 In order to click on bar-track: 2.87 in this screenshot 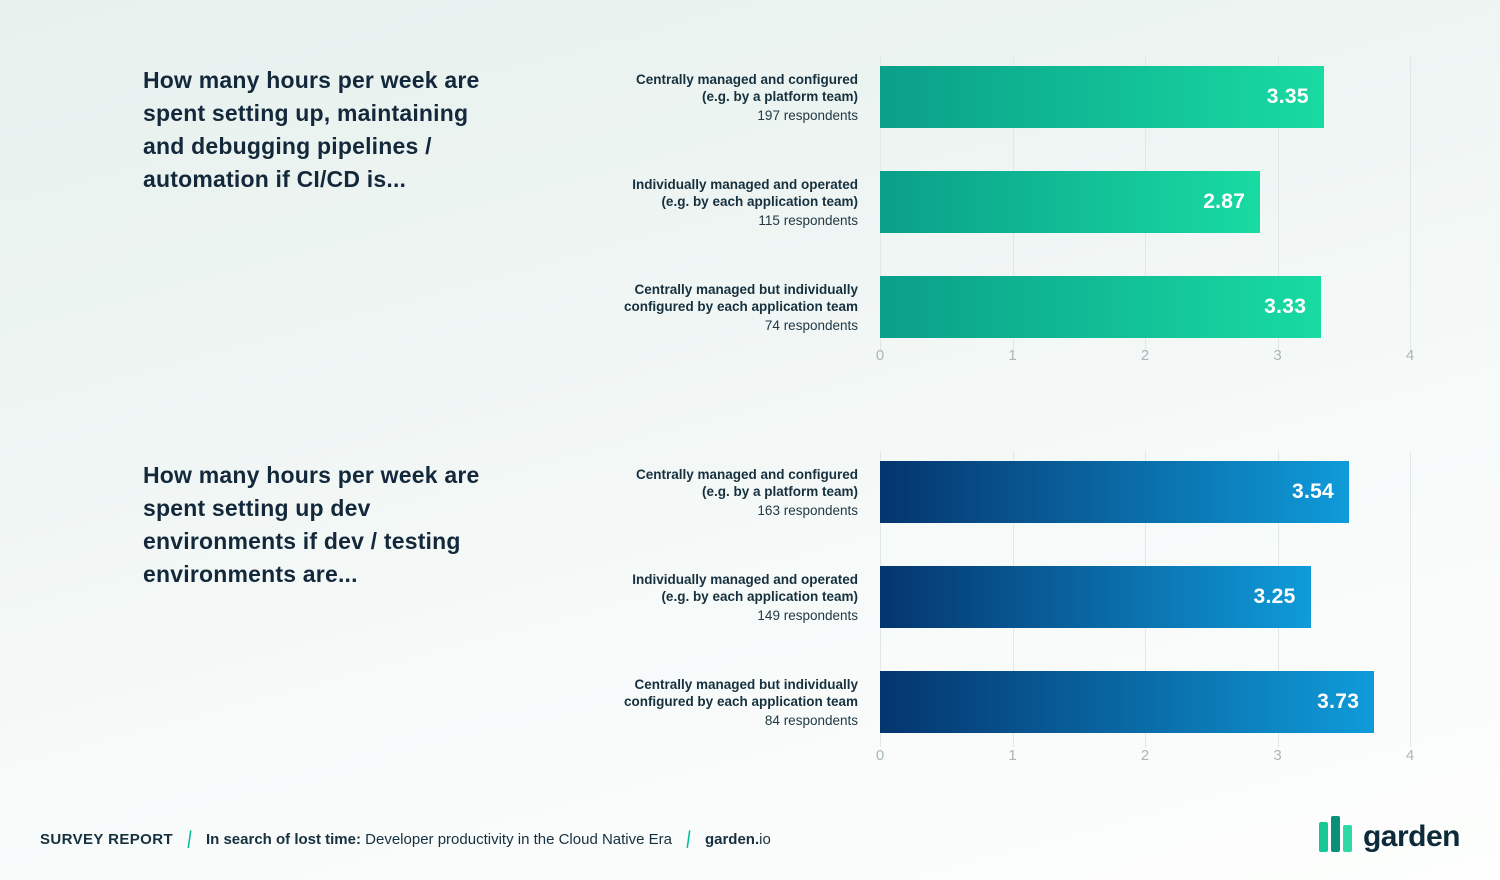, I will do `click(1145, 202)`.